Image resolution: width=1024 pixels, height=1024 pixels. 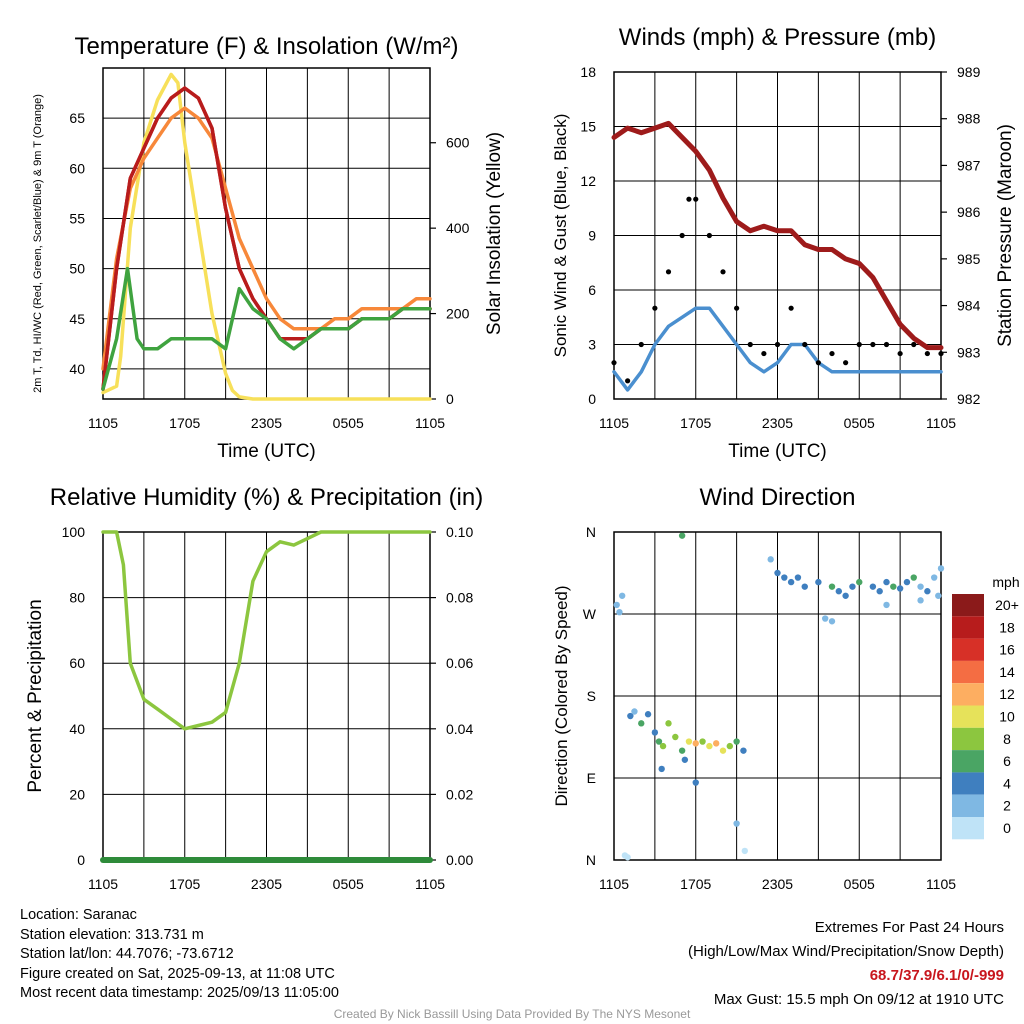 What do you see at coordinates (969, 352) in the screenshot?
I see `y2-tick-label: 983` at bounding box center [969, 352].